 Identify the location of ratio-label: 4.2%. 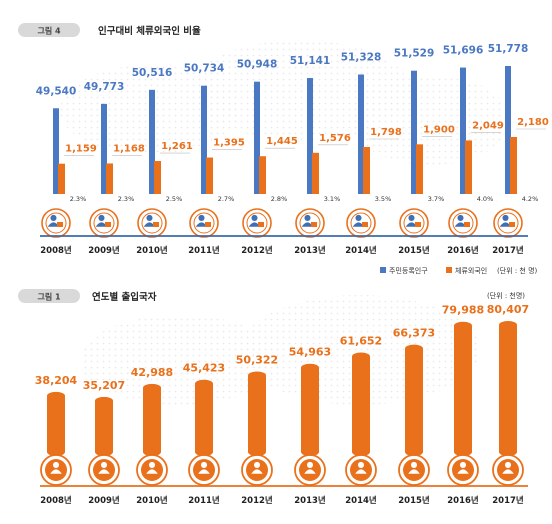
(530, 199).